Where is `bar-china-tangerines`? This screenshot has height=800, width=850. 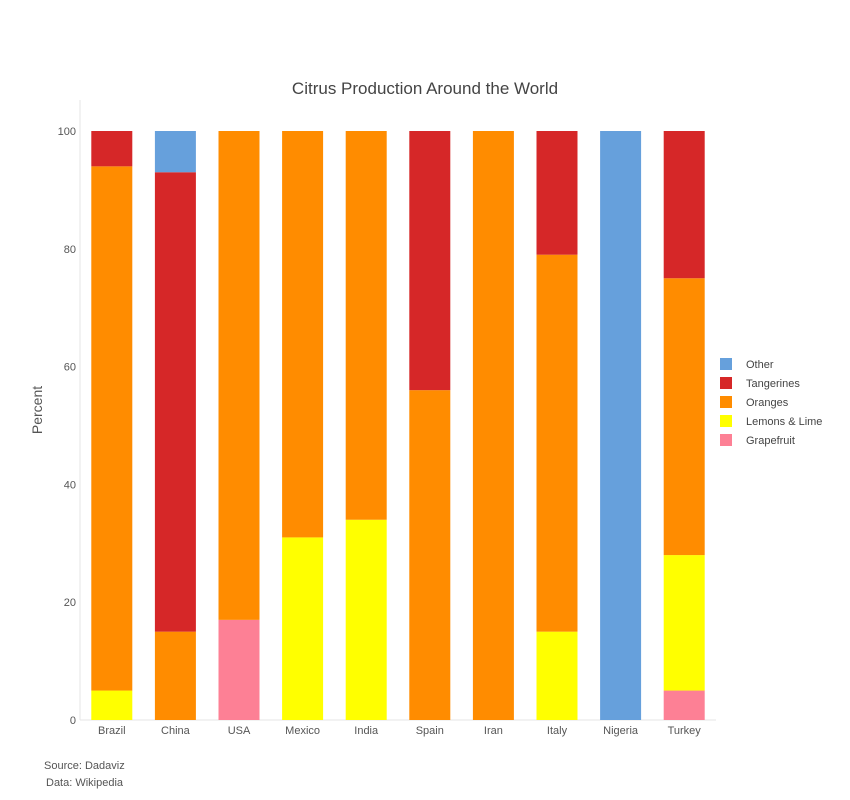 bar-china-tangerines is located at coordinates (175, 402).